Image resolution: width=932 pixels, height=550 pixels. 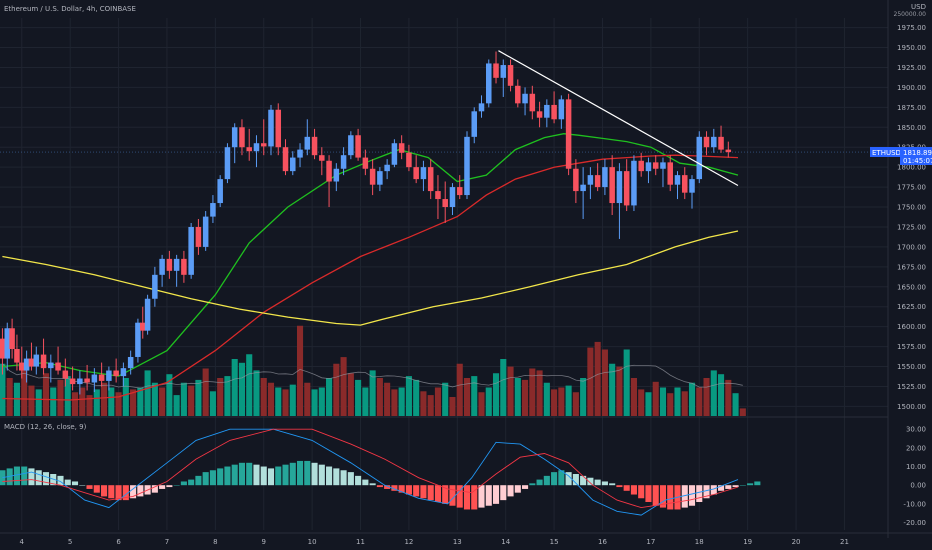 I want to click on time-tick-label: 10, so click(x=312, y=542).